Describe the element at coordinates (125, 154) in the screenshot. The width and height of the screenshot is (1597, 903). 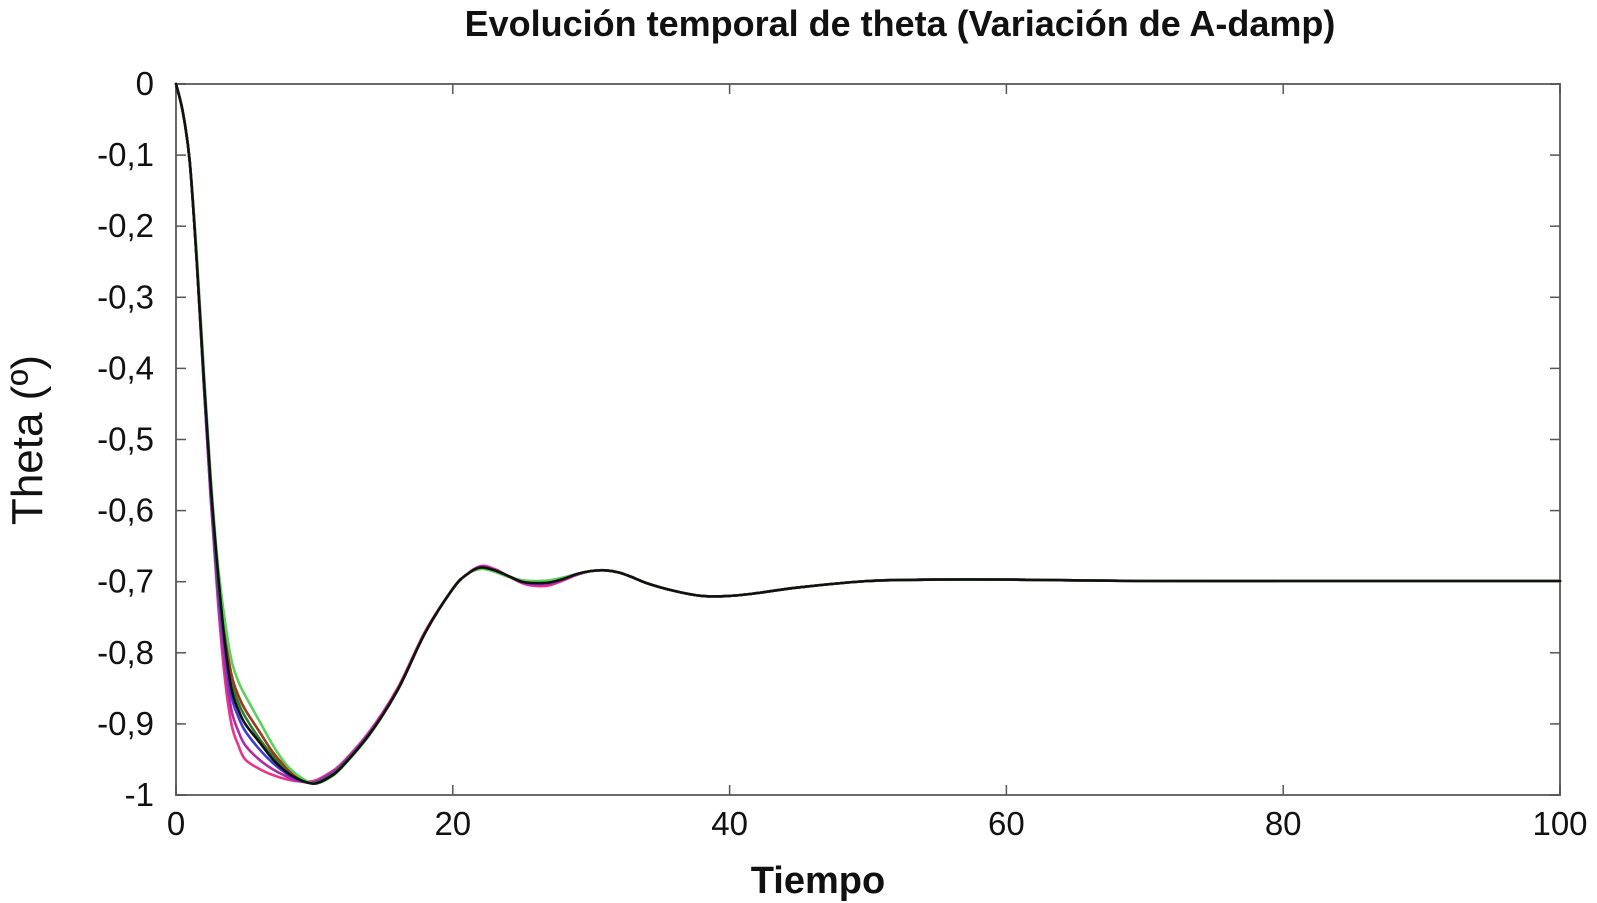
I see `y-tick-label: -0,1` at that location.